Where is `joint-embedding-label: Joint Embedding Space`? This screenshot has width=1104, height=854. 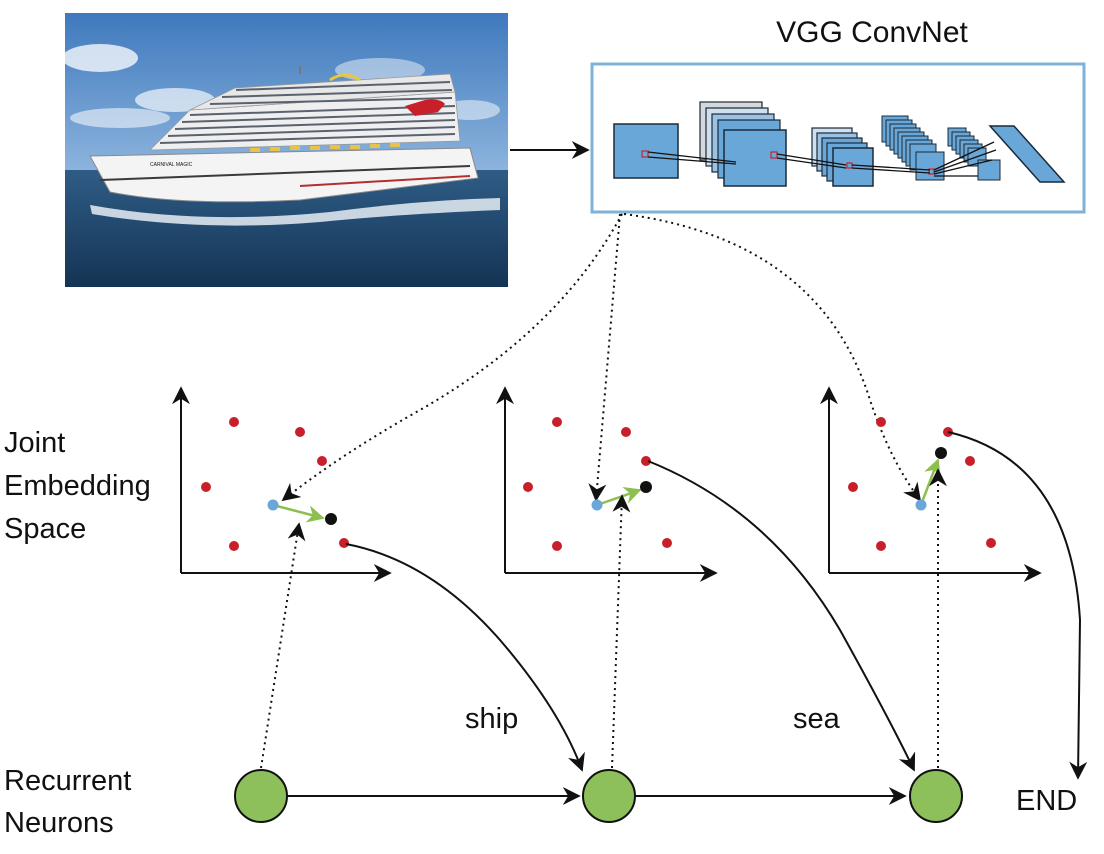 joint-embedding-label: Joint Embedding Space is located at coordinates (77, 486).